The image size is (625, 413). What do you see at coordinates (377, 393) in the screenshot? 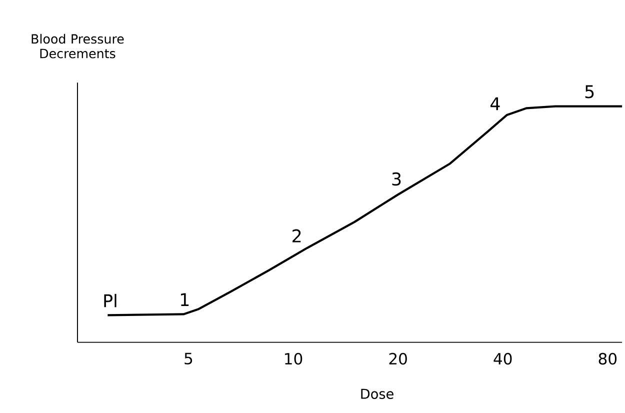
I see `x-axis-title: Dose` at bounding box center [377, 393].